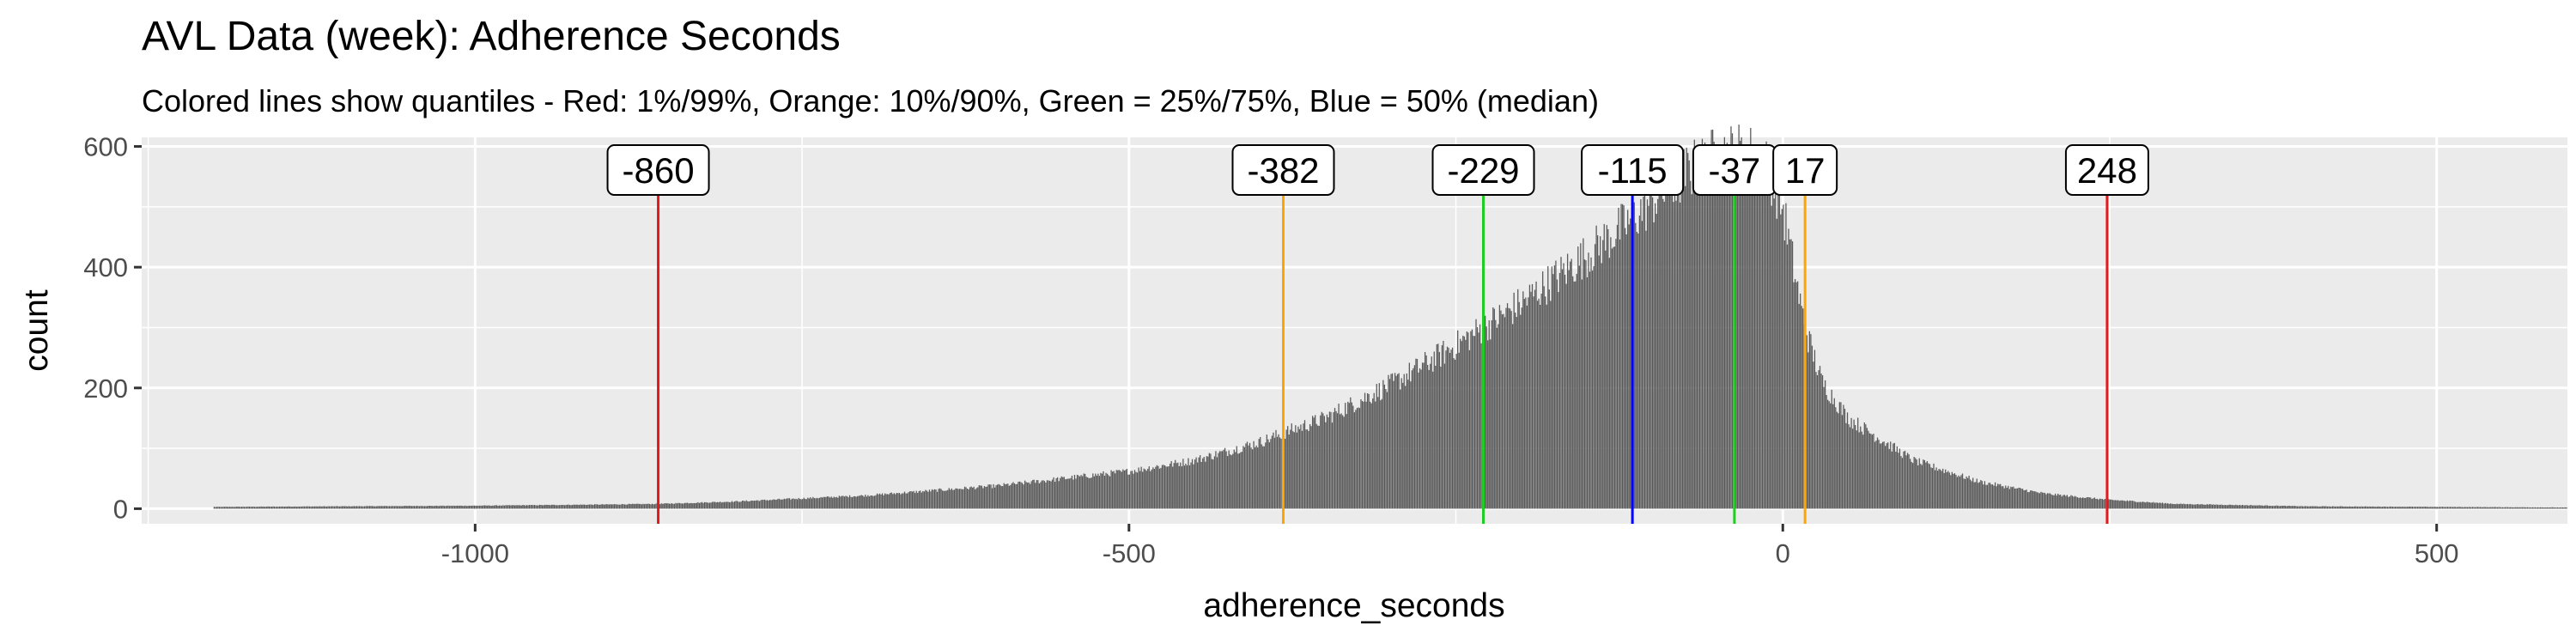  What do you see at coordinates (1806, 170) in the screenshot?
I see `quantile-label: 17` at bounding box center [1806, 170].